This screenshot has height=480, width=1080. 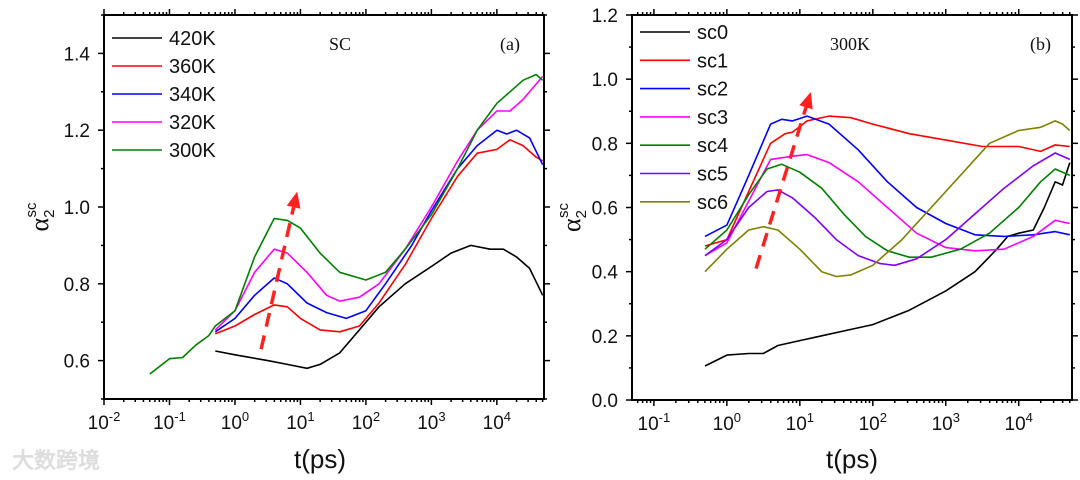 I want to click on condition-annotation: 300K, so click(x=850, y=44).